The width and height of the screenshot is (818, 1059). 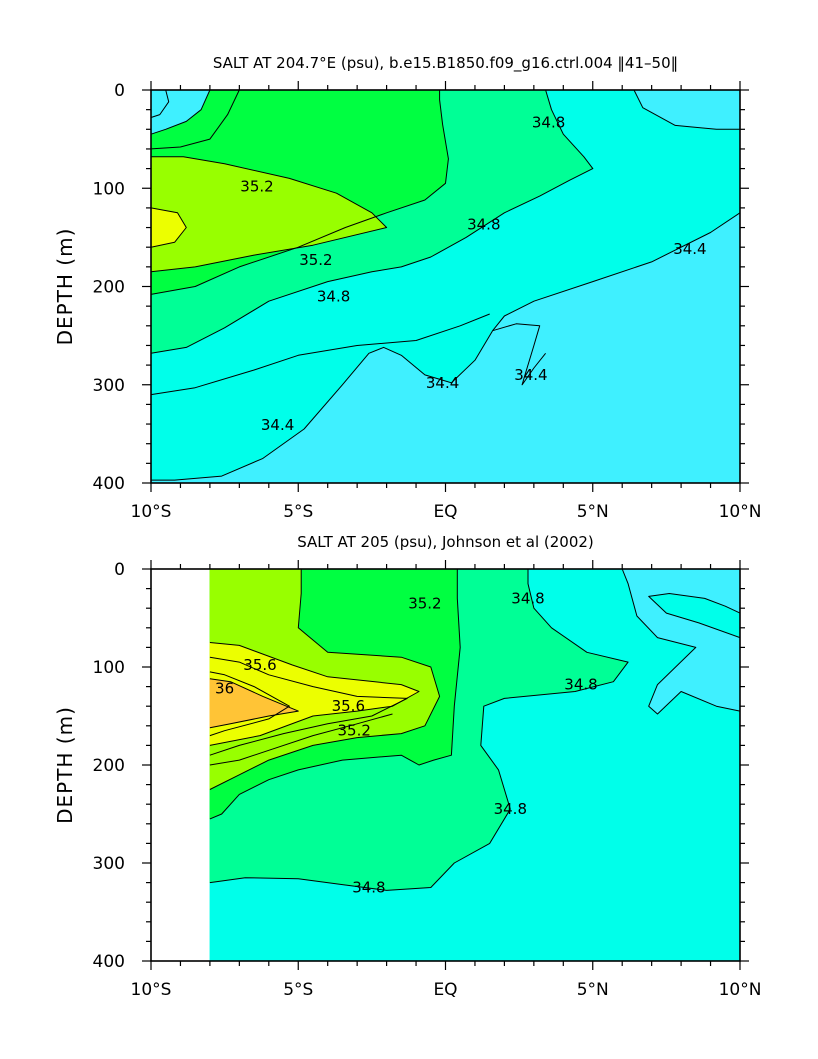 I want to click on chart-title: SALT AT 205 (psu), Johnson et al (2002), so click(x=445, y=542).